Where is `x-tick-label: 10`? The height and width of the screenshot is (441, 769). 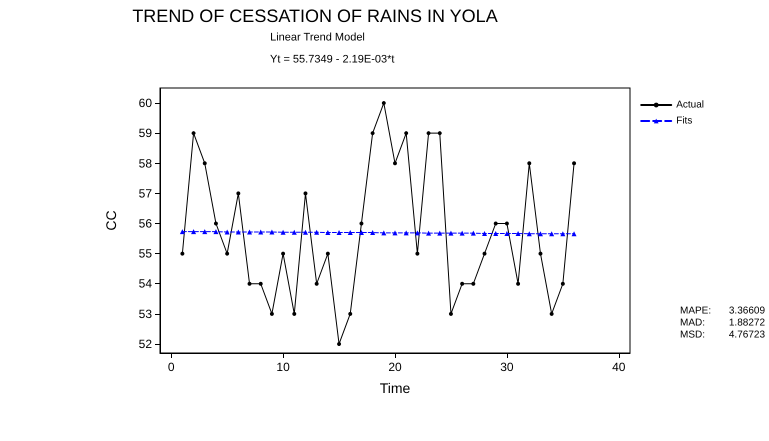
x-tick-label: 10 is located at coordinates (283, 367).